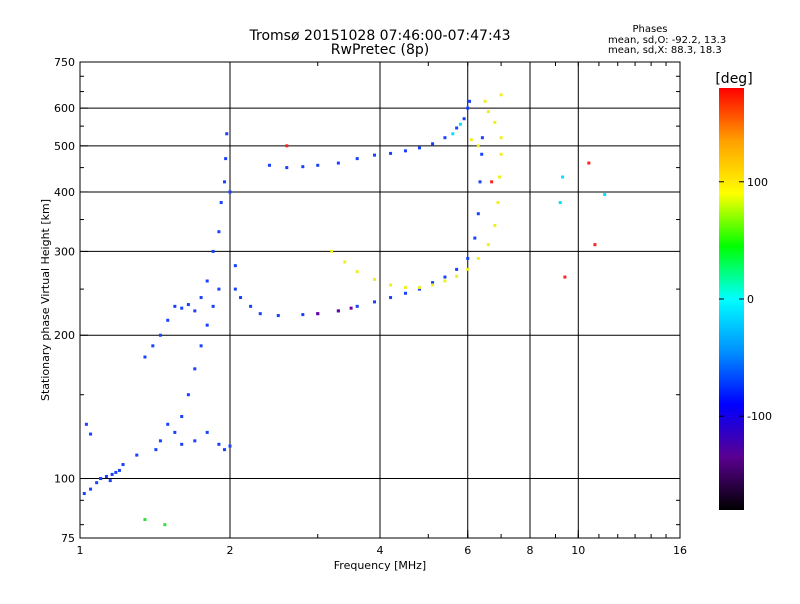 The height and width of the screenshot is (604, 800). I want to click on colorbar-tick-label: -100, so click(759, 416).